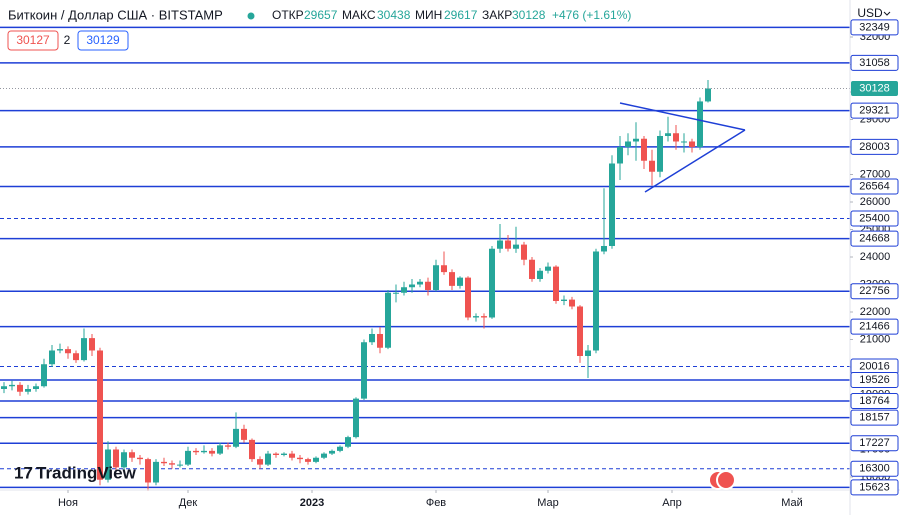  Describe the element at coordinates (874, 469) in the screenshot. I see `level-label: 16300` at that location.